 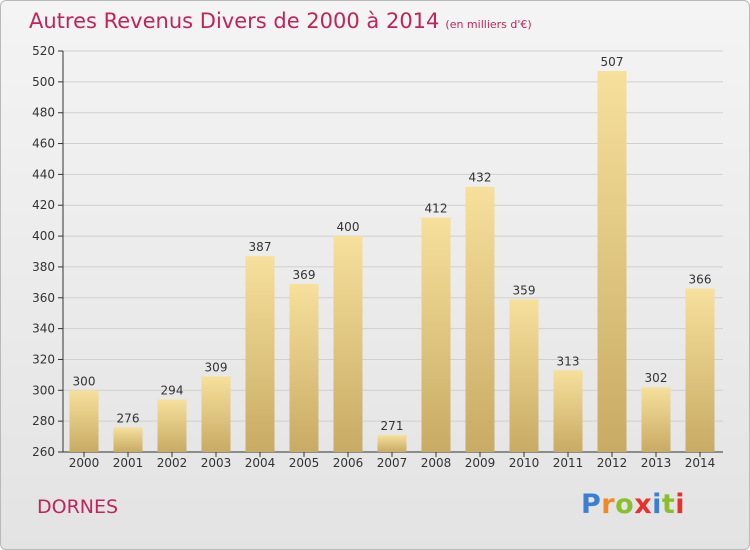 I want to click on chart-unit: (en milliers d'€), so click(x=488, y=24).